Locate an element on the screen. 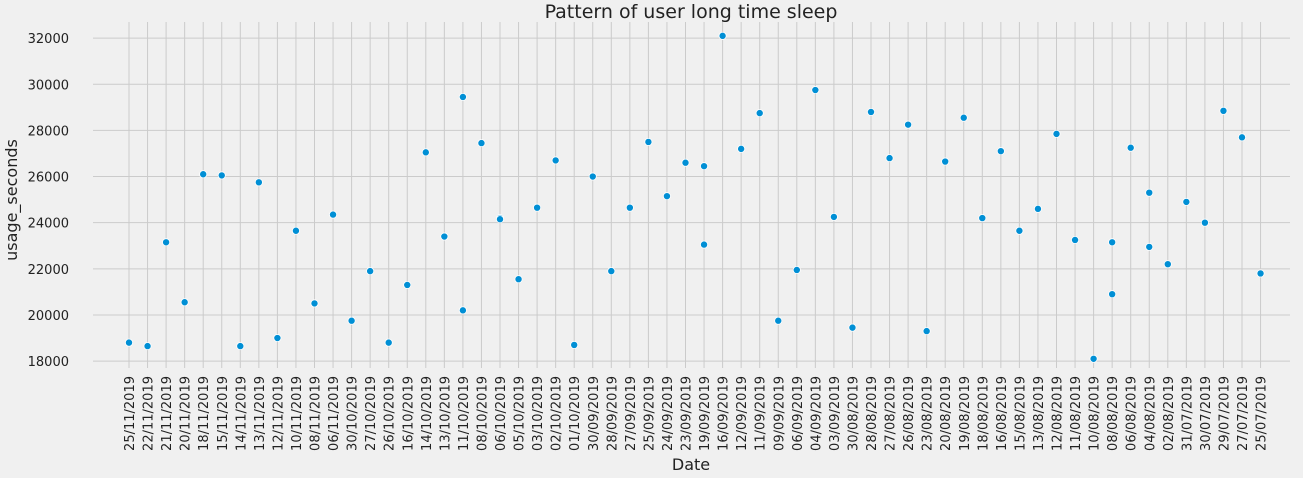  x-tick-label: 31/07/2019 is located at coordinates (1187, 413).